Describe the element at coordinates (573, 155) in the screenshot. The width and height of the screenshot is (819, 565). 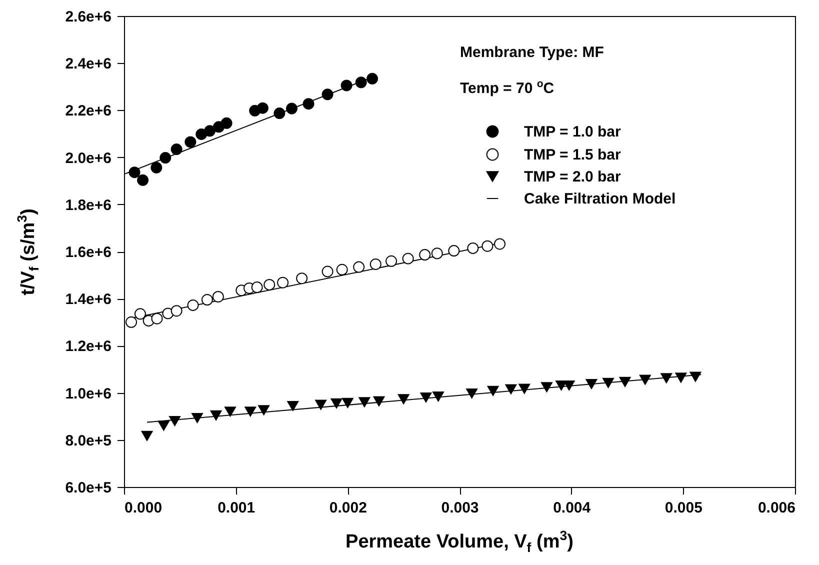
I see `legend-label: TMP = 1.5 bar` at that location.